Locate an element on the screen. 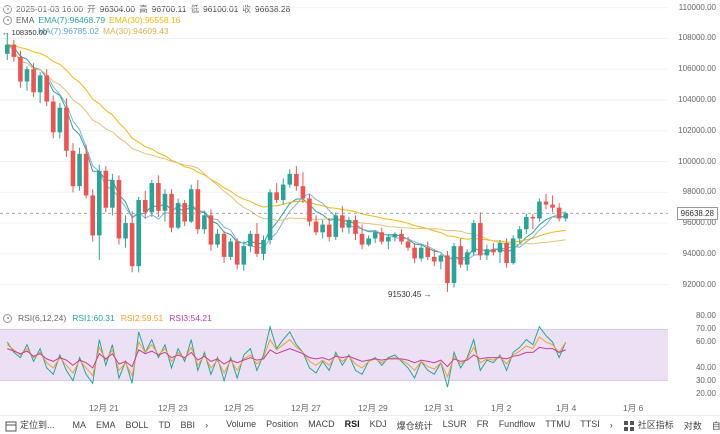 The height and width of the screenshot is (434, 720). sub-indicator-4: KDJ is located at coordinates (378, 423).